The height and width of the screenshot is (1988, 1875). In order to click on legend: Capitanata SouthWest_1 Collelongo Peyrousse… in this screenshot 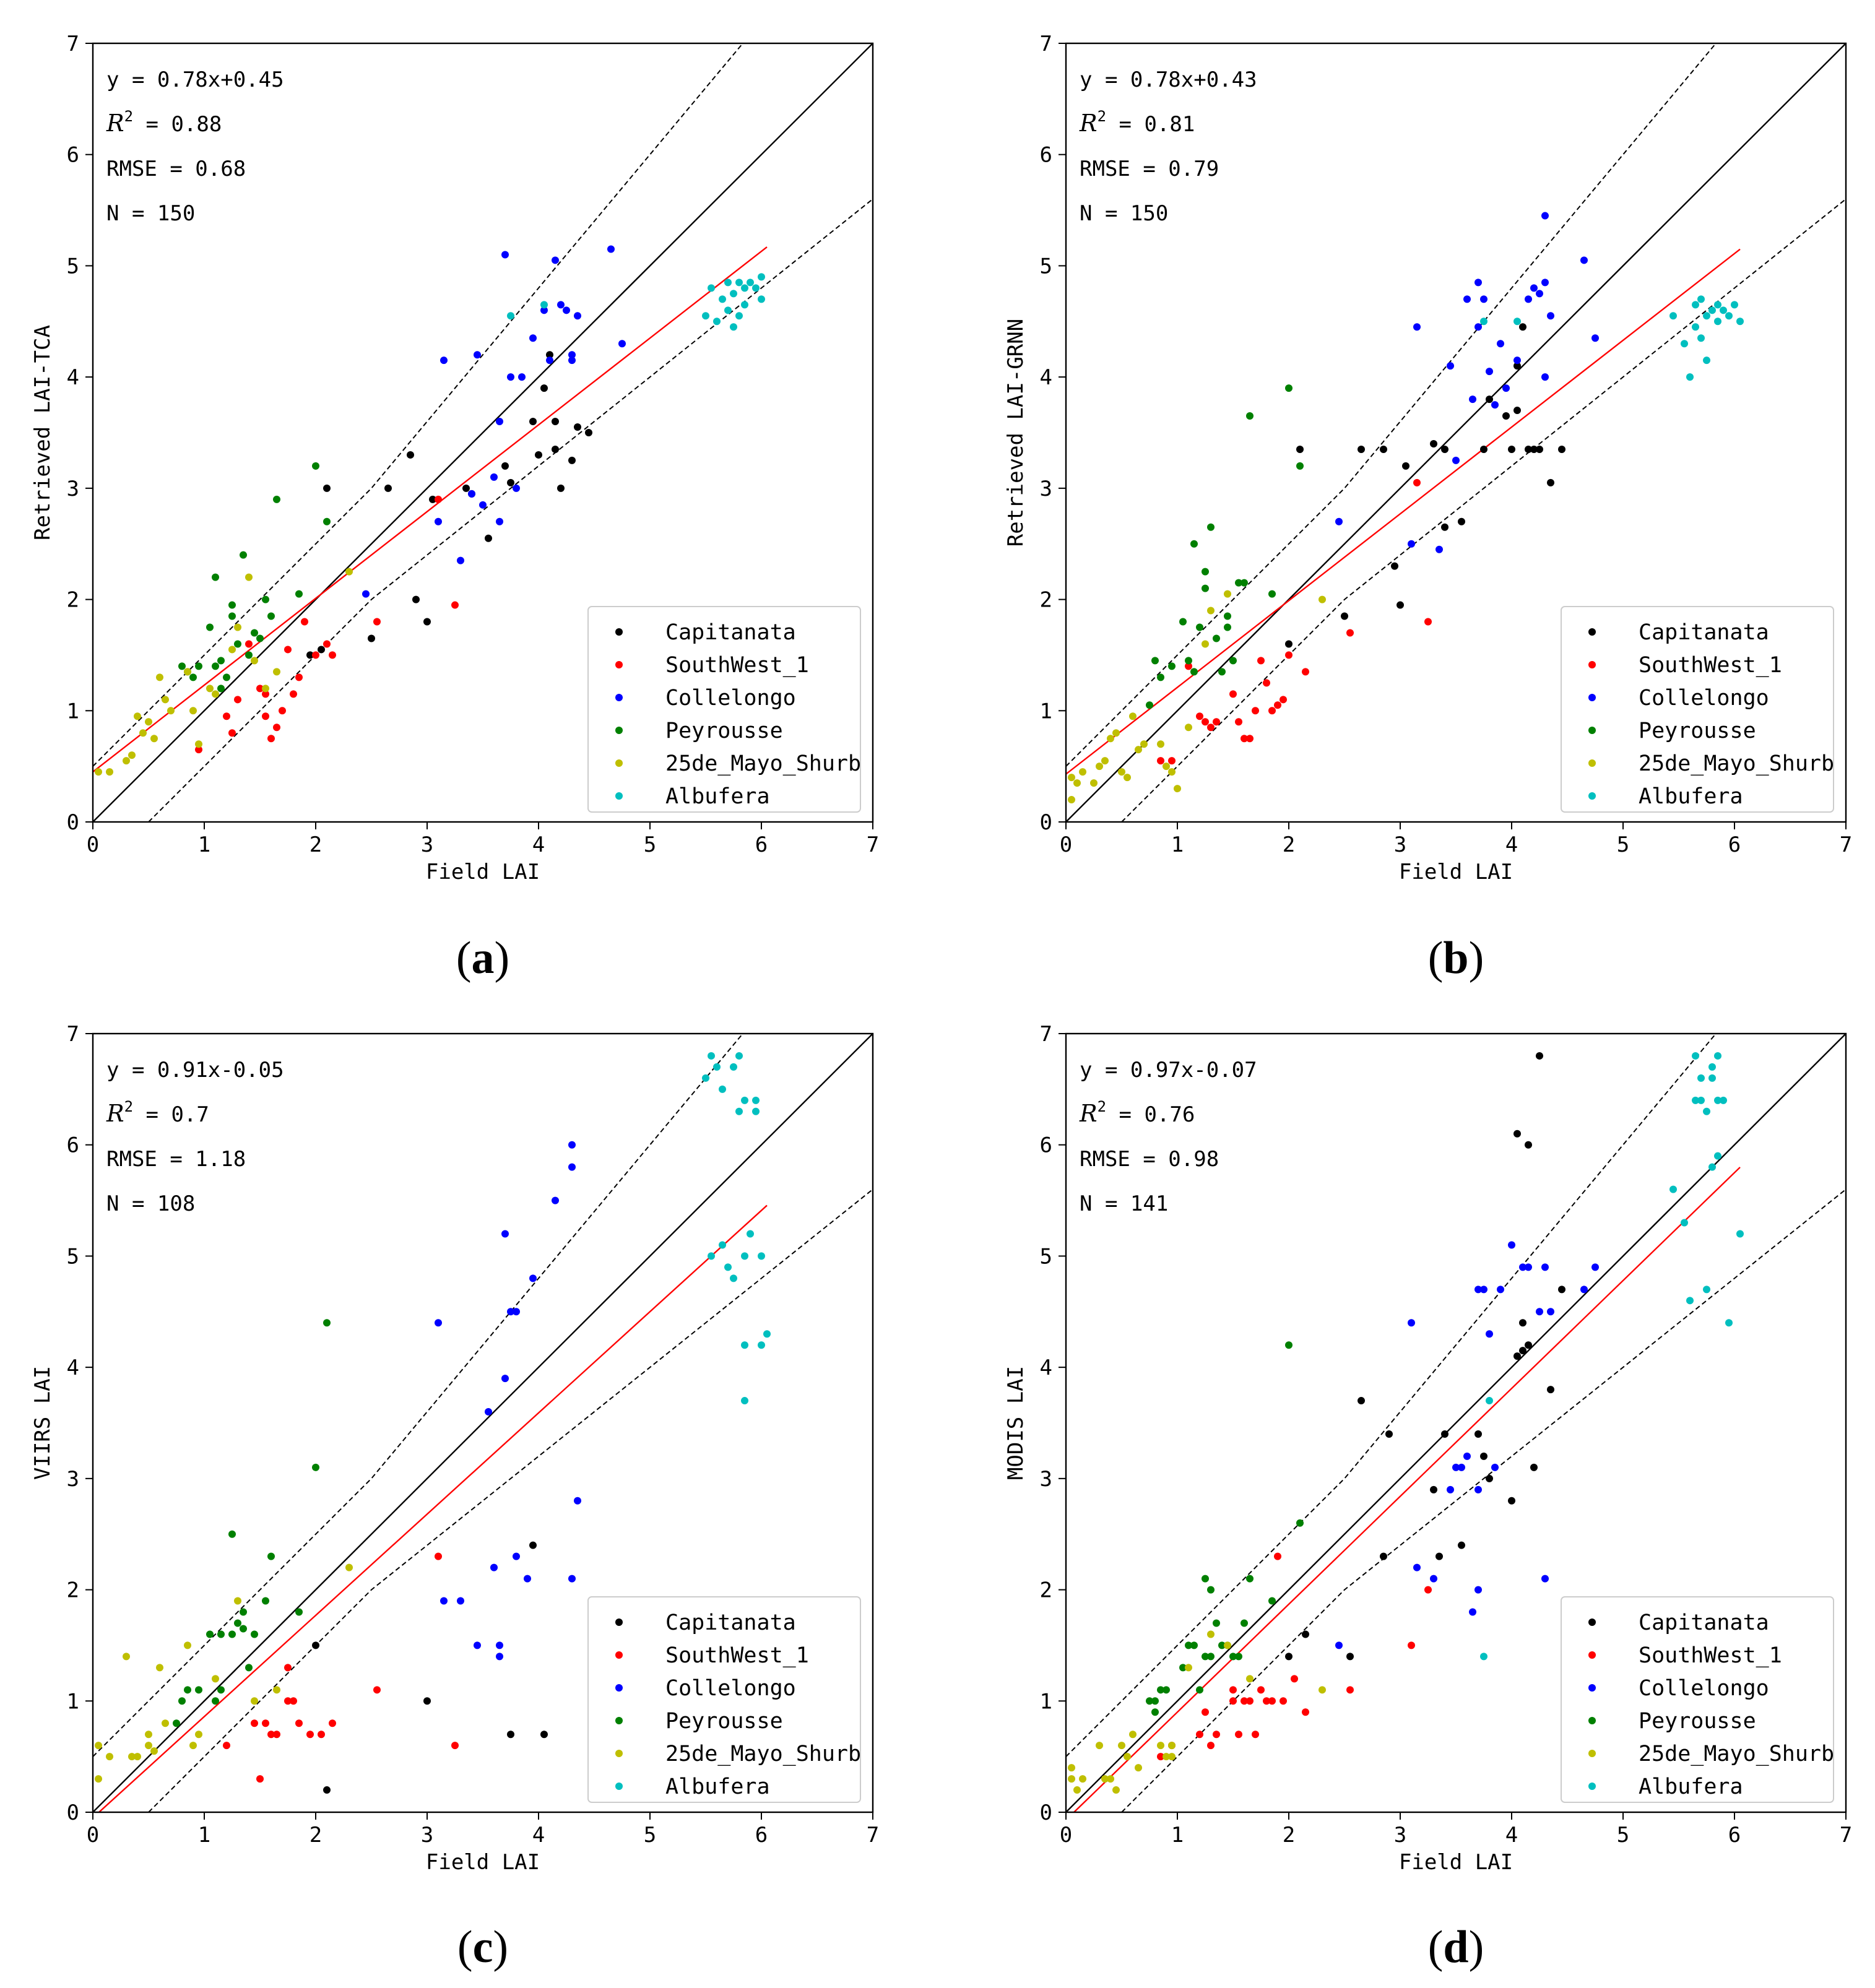, I will do `click(1697, 710)`.